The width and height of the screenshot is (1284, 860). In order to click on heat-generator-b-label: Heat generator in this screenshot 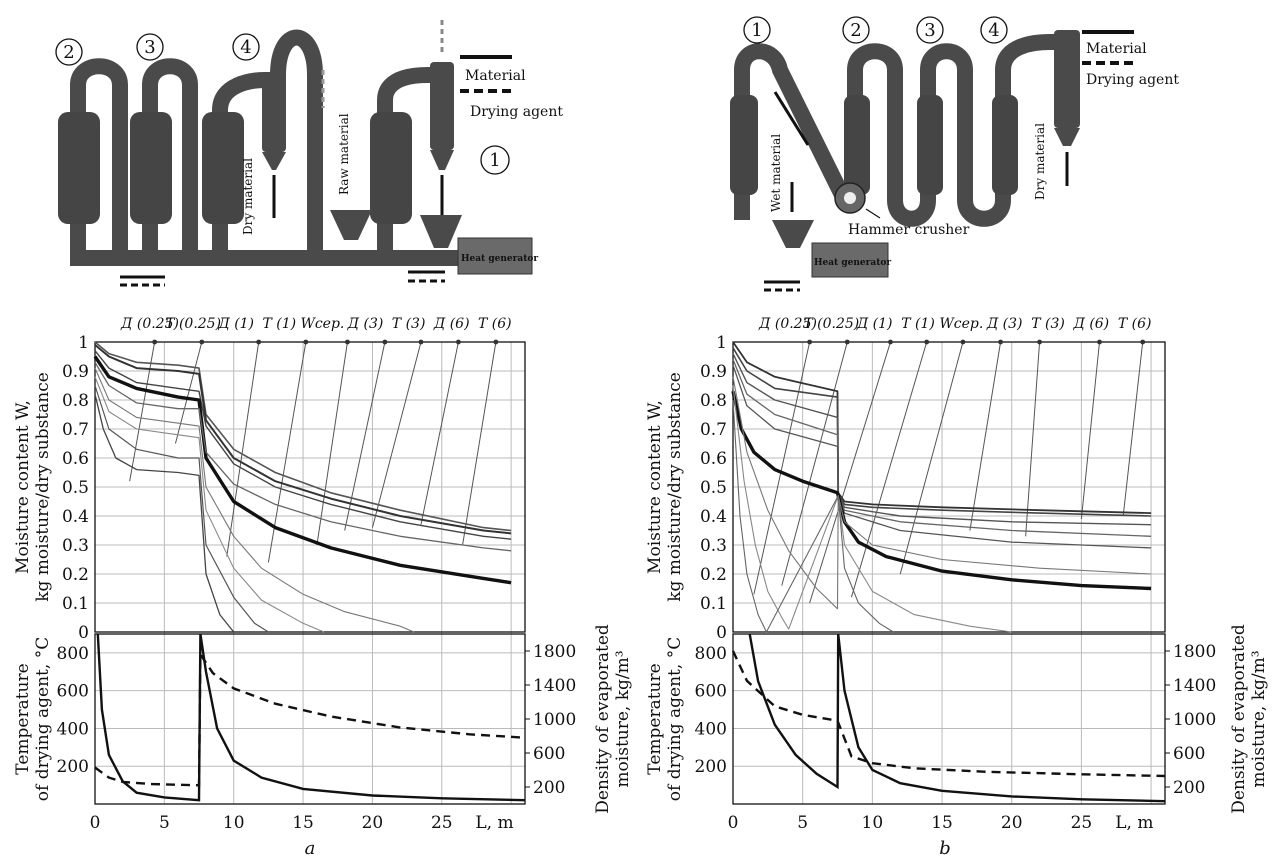, I will do `click(852, 263)`.